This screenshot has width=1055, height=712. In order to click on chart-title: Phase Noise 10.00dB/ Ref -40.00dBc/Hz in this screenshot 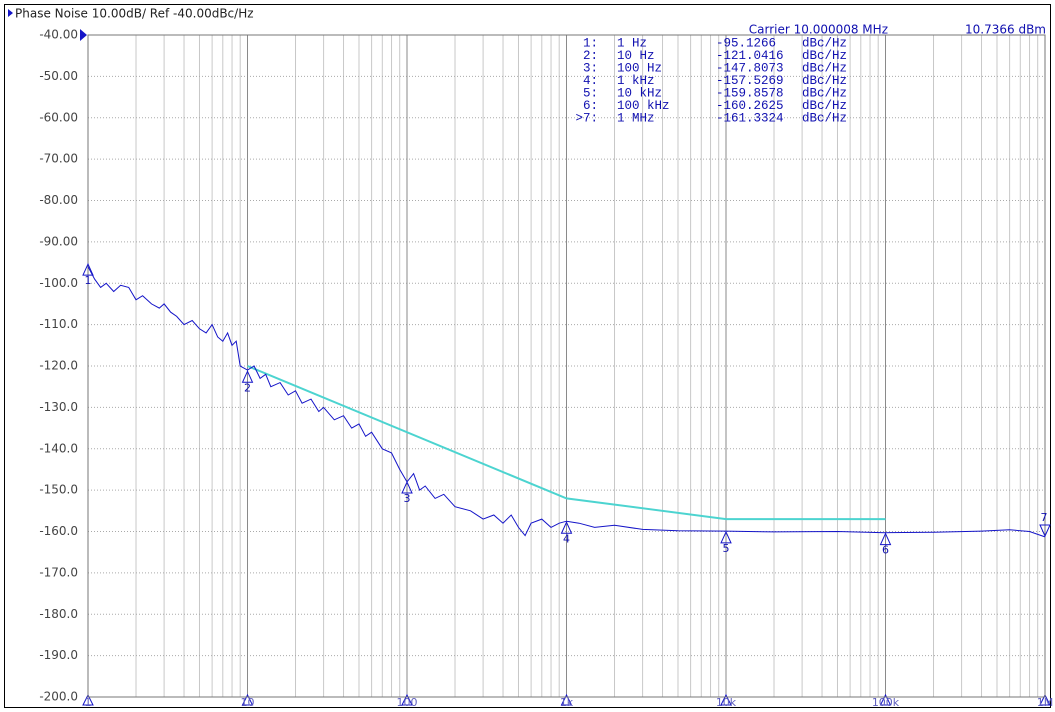, I will do `click(134, 14)`.